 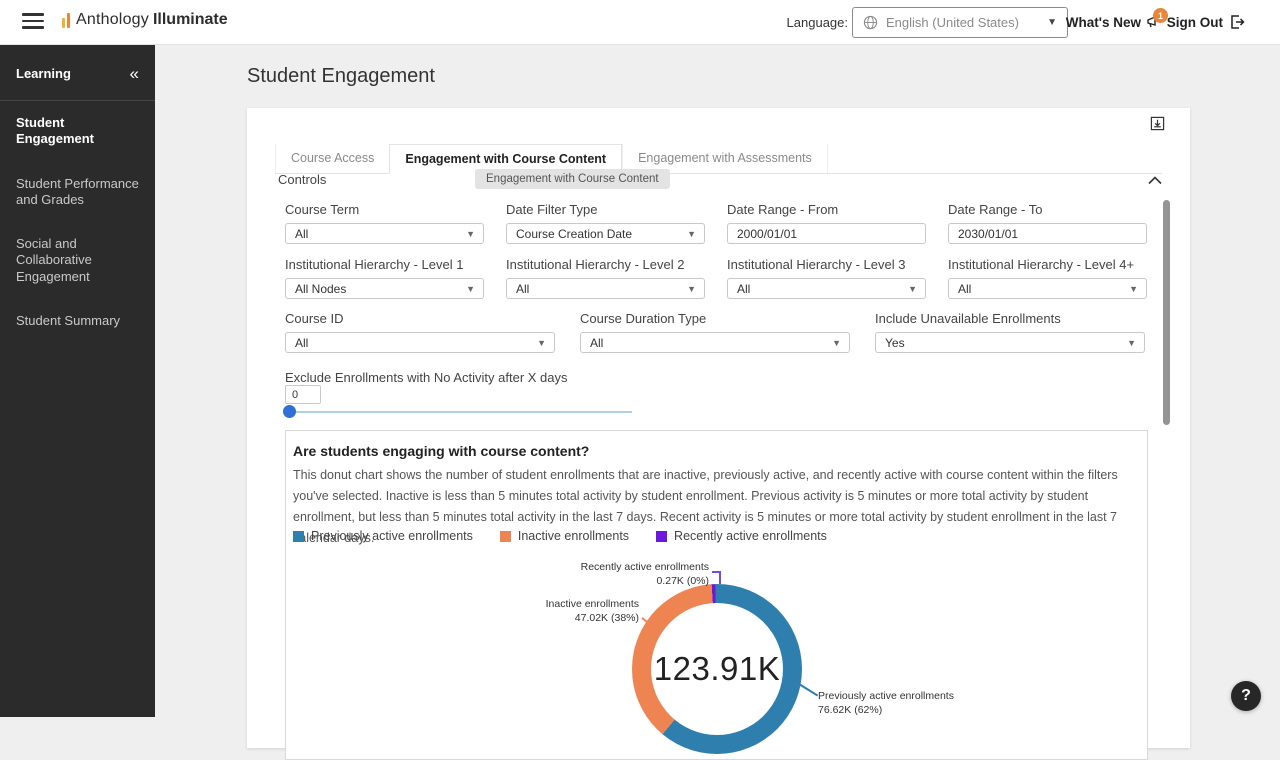 I want to click on field-label: Course Term, so click(x=322, y=209).